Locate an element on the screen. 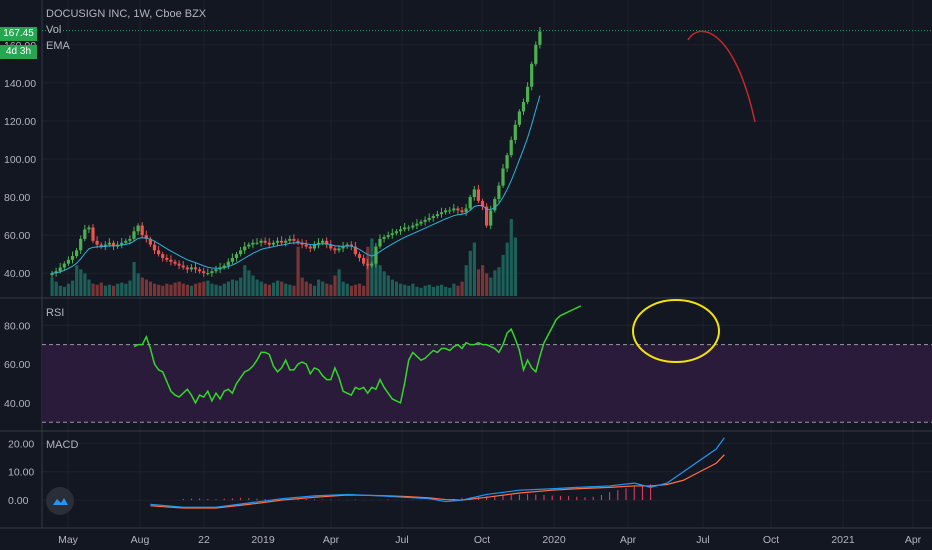 The width and height of the screenshot is (932, 550). price-tick-label: 80.00 is located at coordinates (17, 198).